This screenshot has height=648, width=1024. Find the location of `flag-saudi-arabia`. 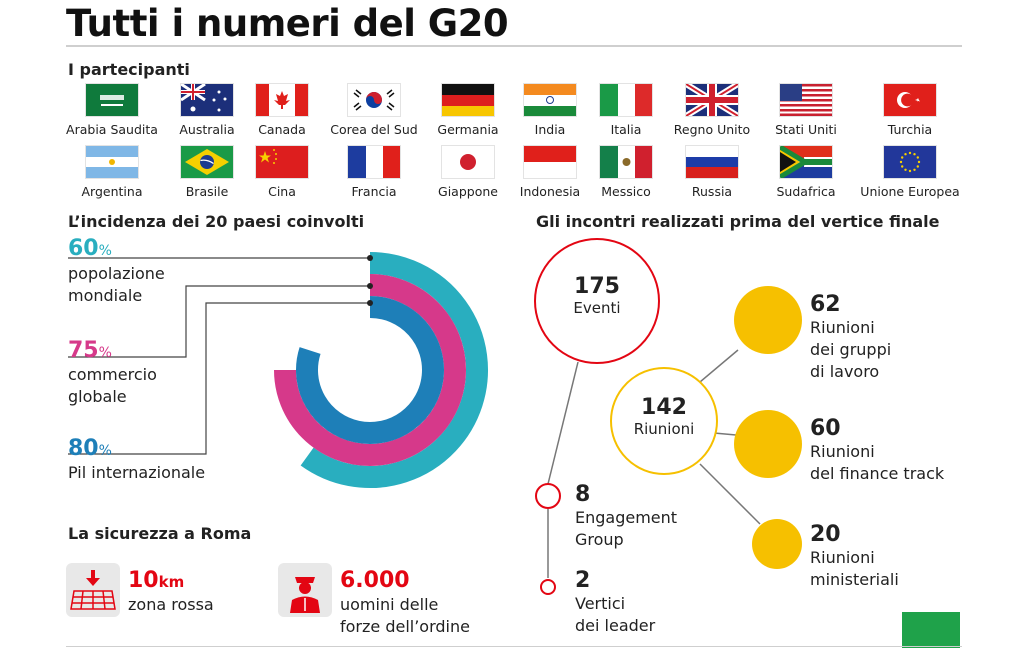

flag-saudi-arabia is located at coordinates (112, 100).